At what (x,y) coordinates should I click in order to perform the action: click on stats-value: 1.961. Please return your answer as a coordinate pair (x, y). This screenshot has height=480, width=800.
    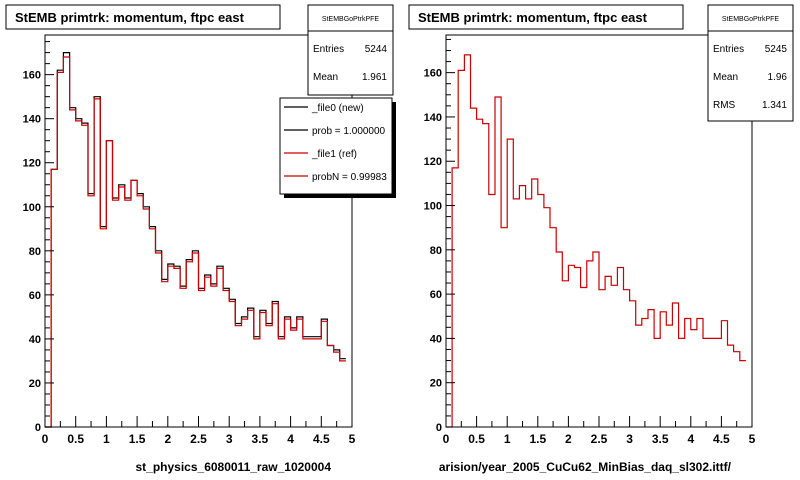
    Looking at the image, I should click on (374, 77).